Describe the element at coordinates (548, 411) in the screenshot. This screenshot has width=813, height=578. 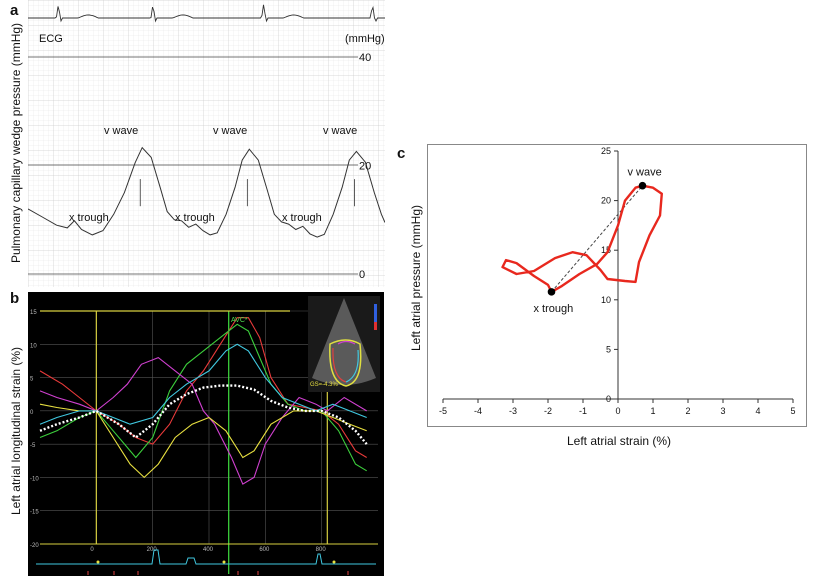
I see `x-tick-label: -2` at that location.